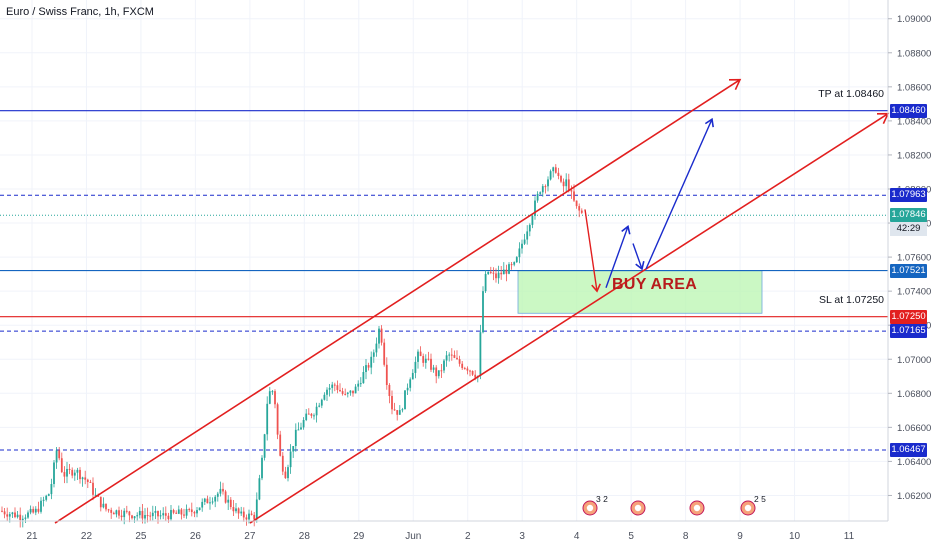  What do you see at coordinates (914, 19) in the screenshot?
I see `y-tick-label: 1.09000` at bounding box center [914, 19].